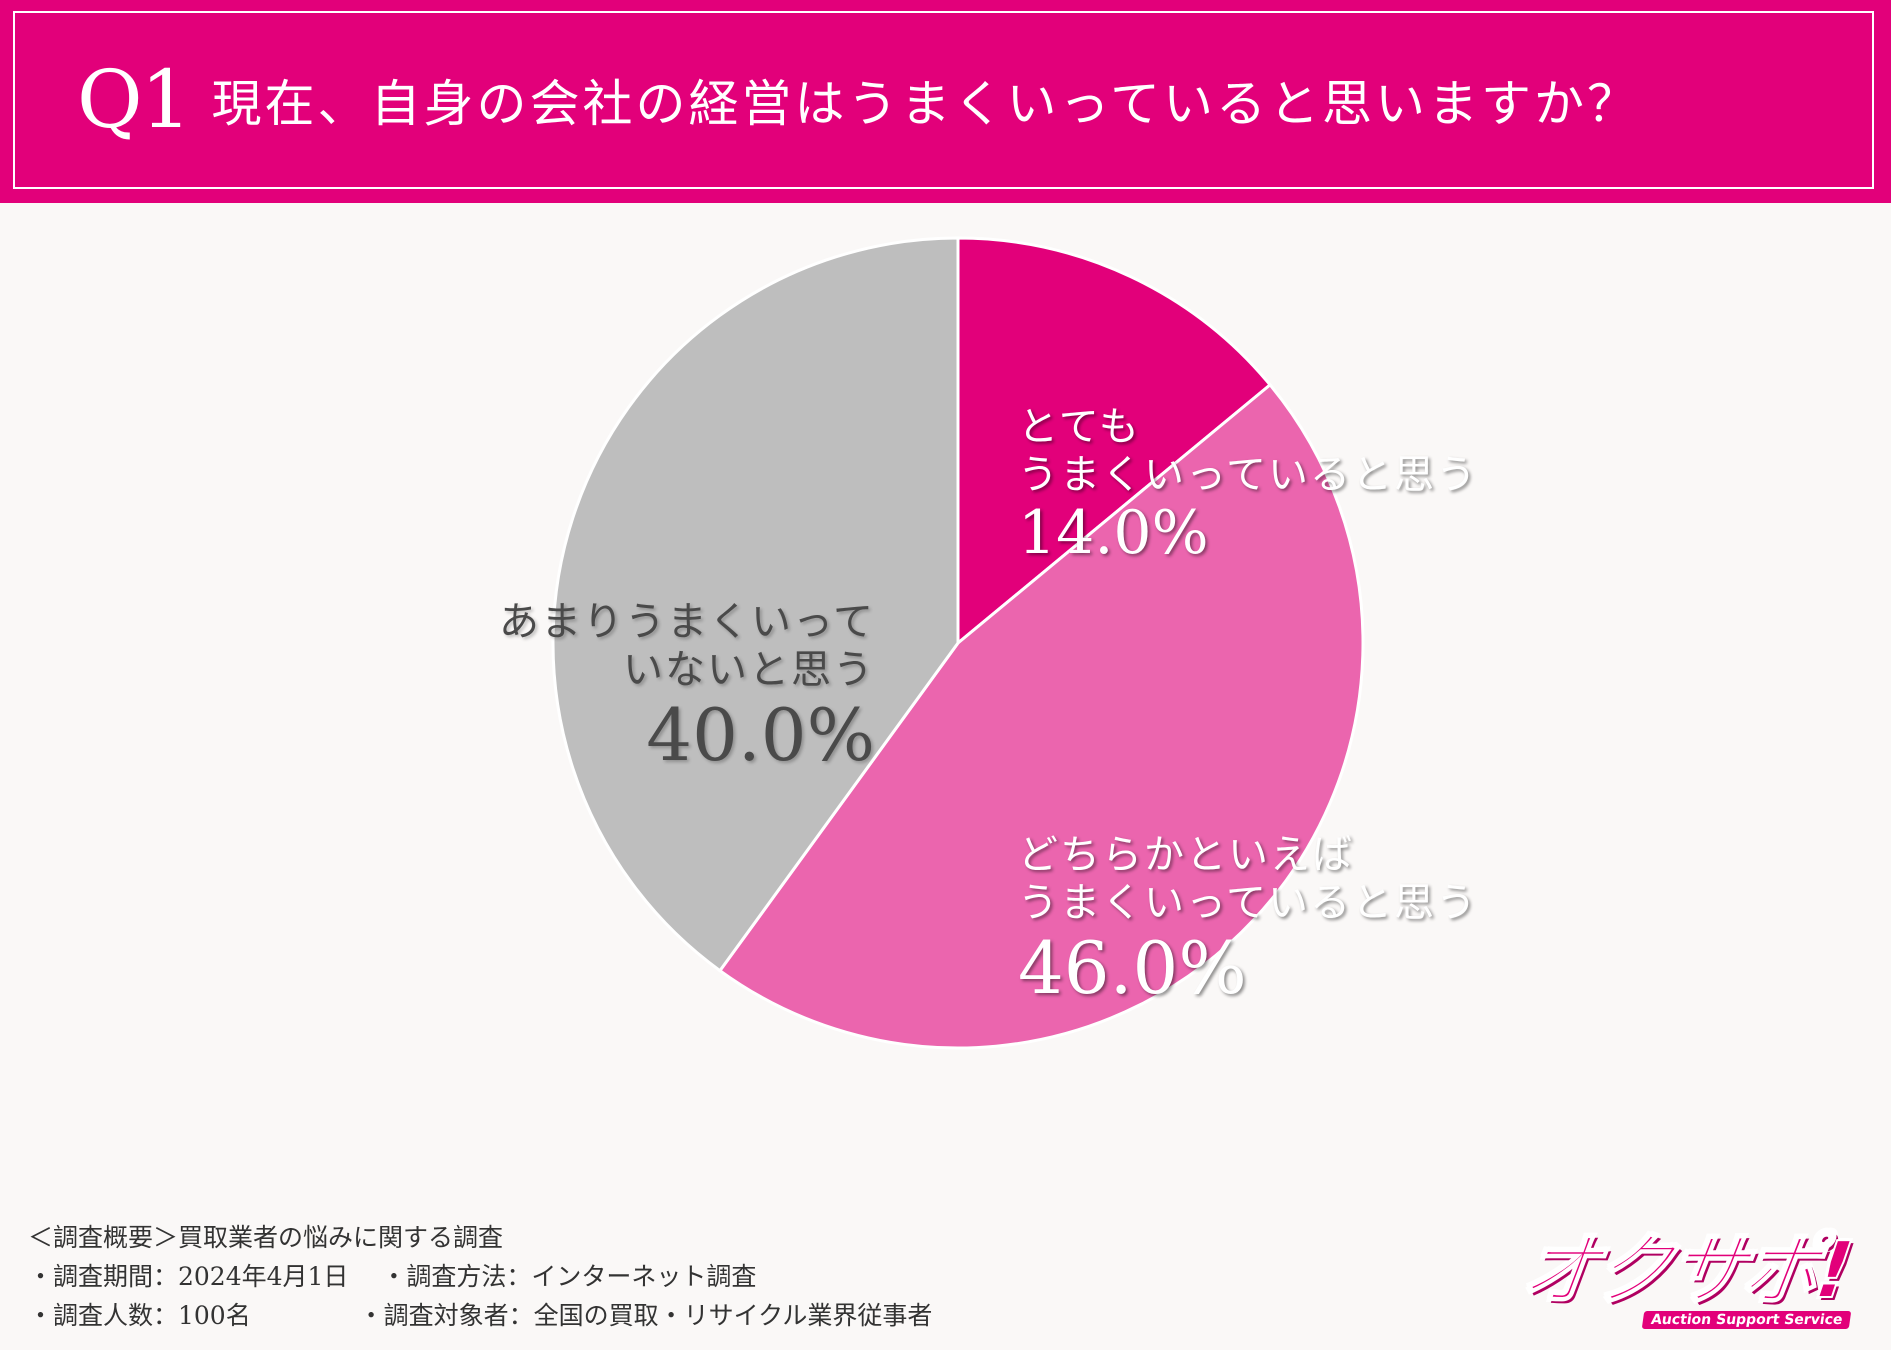  What do you see at coordinates (266, 1237) in the screenshot?
I see `survey-summary-title: ＜調査概要＞買取業者の悩みに関する調査` at bounding box center [266, 1237].